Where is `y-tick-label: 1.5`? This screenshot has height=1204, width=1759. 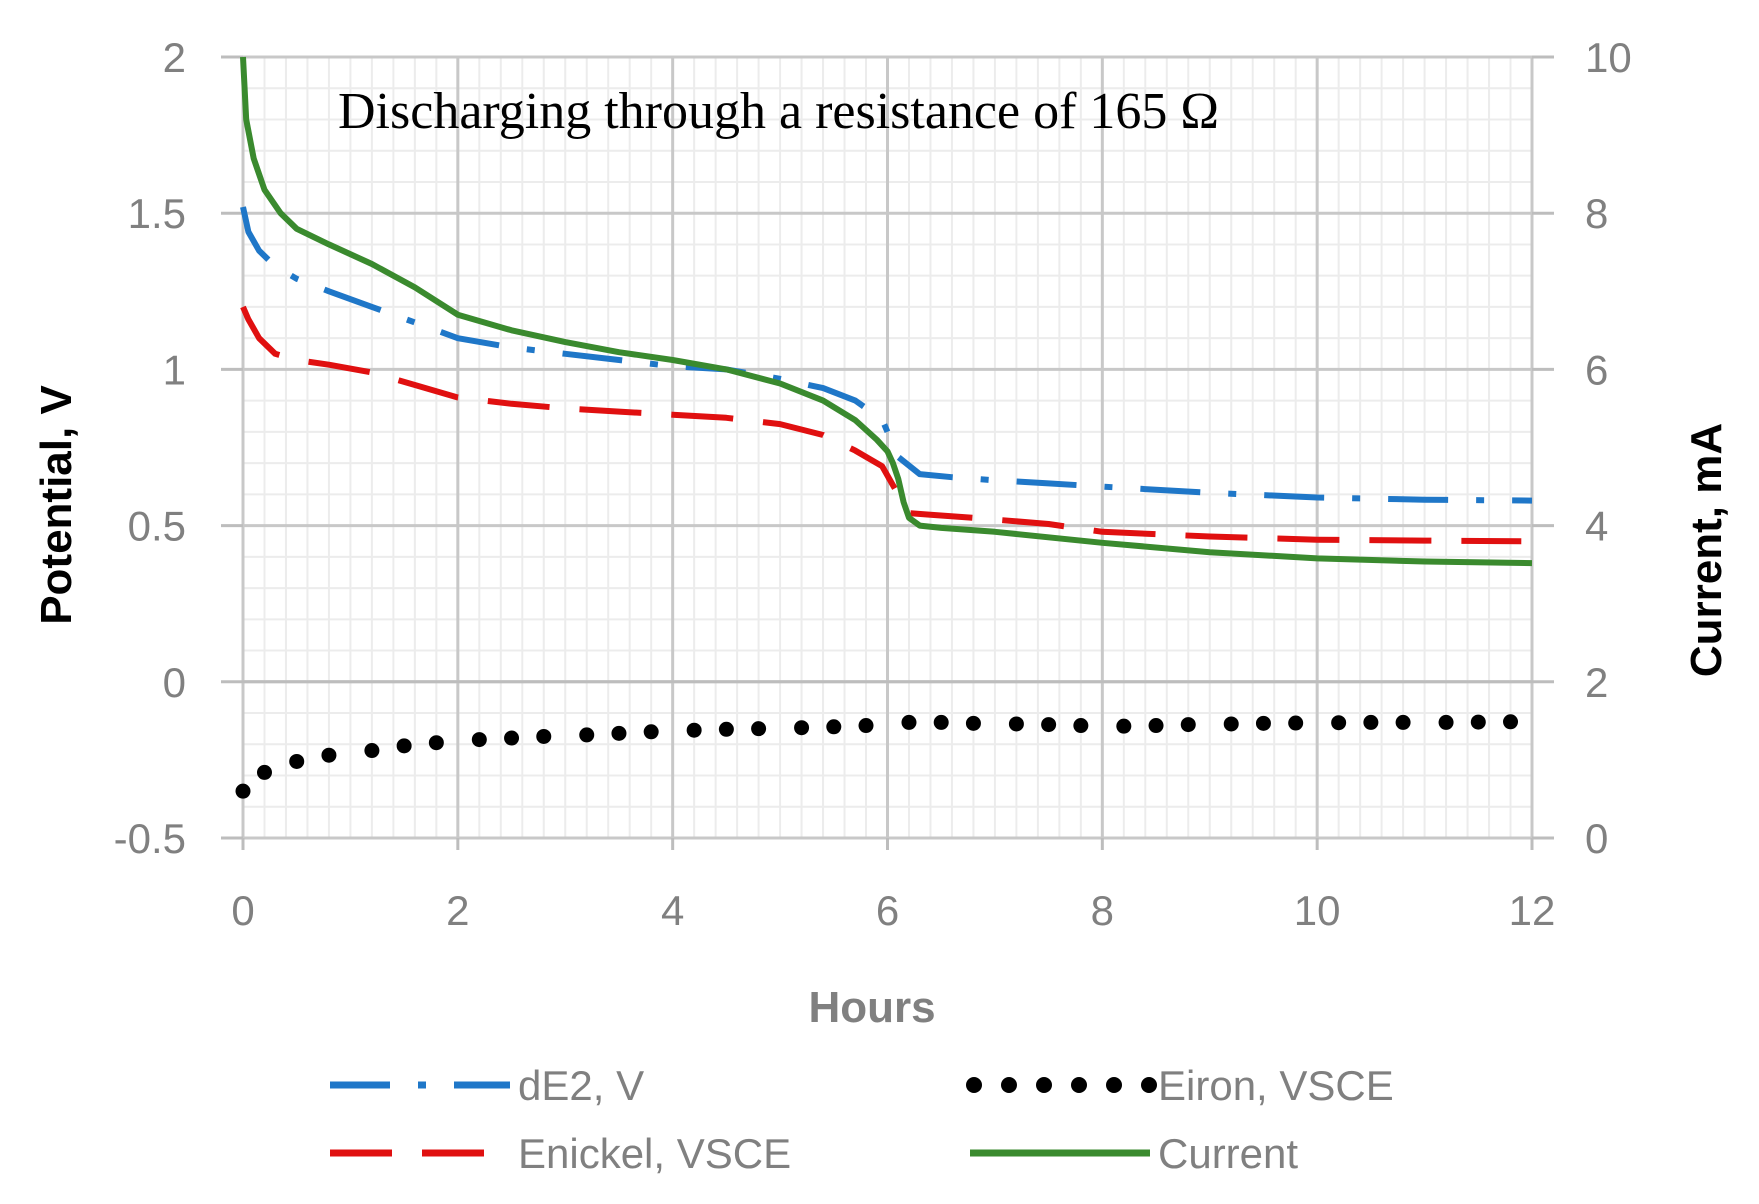 y-tick-label: 1.5 is located at coordinates (157, 213).